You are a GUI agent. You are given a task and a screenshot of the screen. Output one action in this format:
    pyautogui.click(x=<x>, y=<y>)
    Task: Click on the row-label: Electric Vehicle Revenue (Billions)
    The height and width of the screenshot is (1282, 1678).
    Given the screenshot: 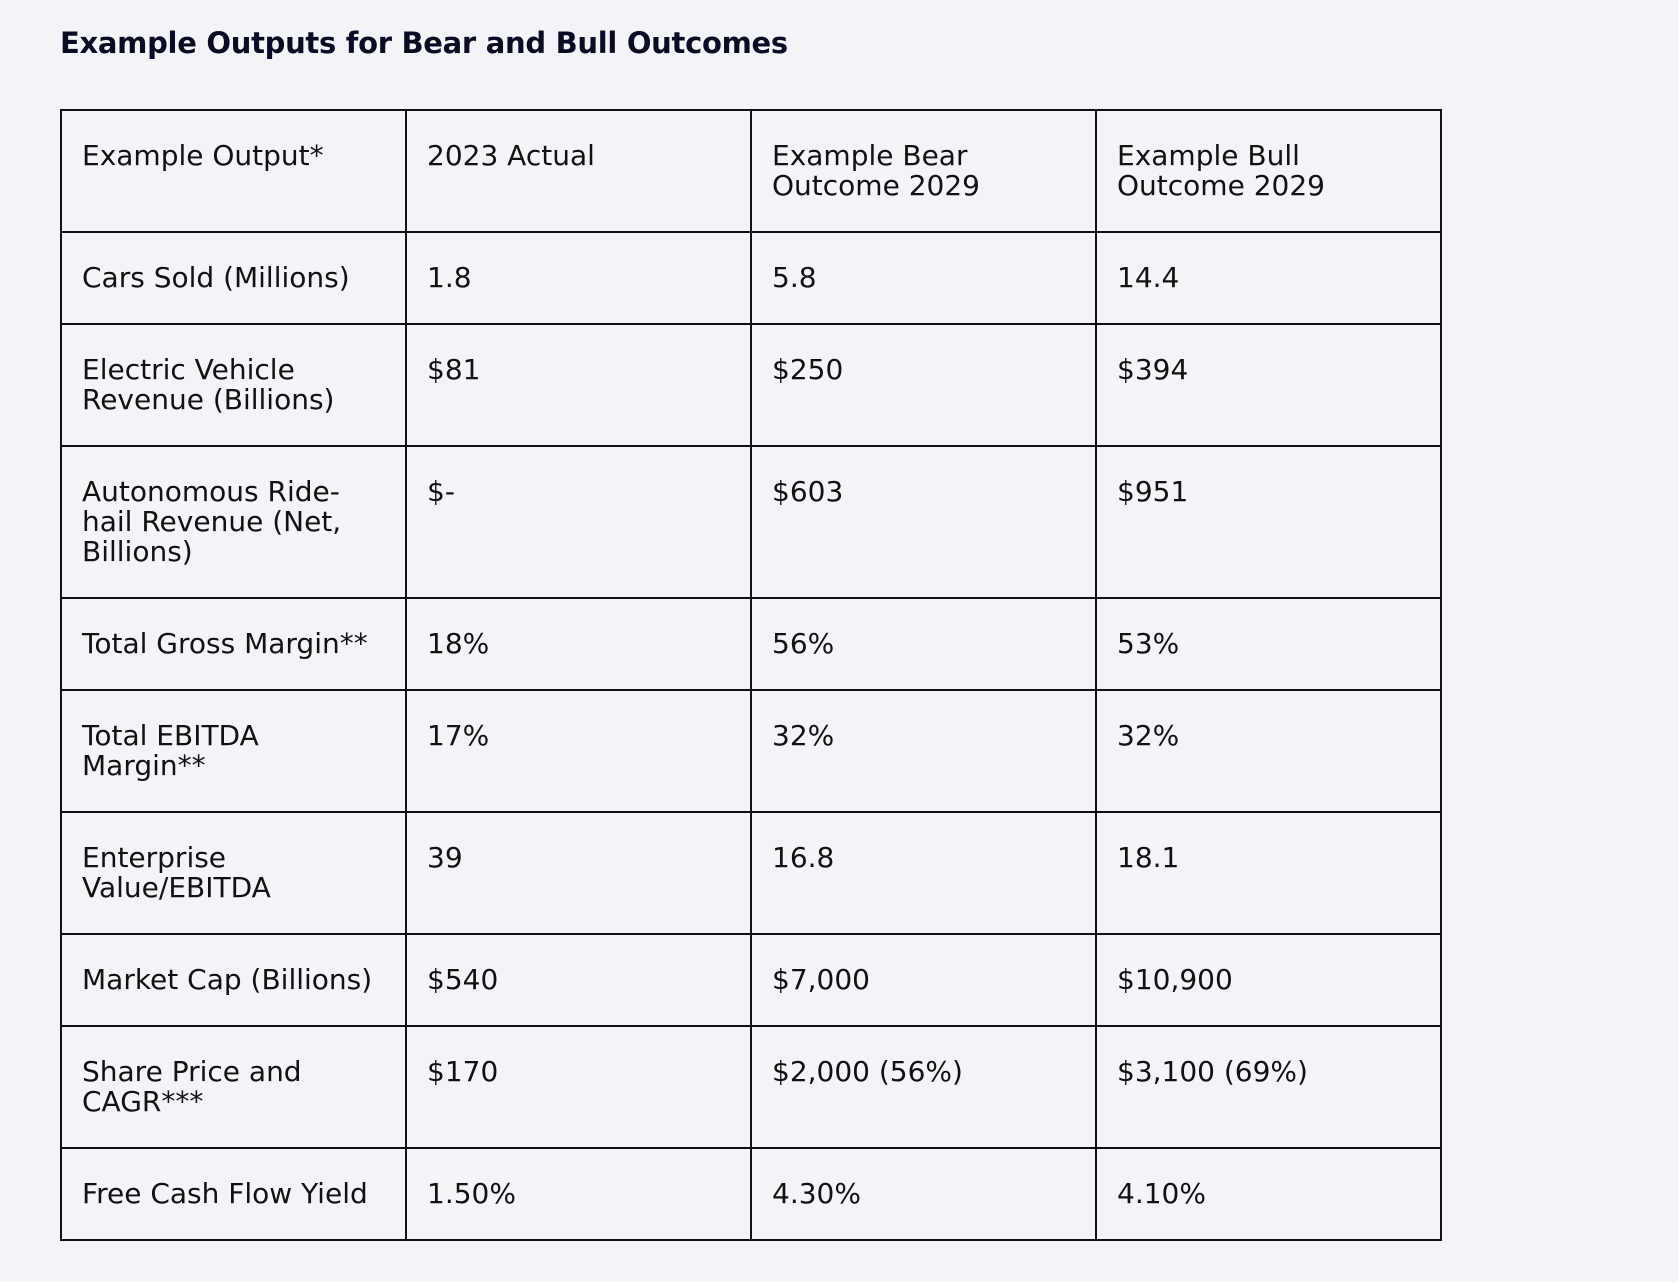 What is the action you would take?
    pyautogui.click(x=233, y=385)
    